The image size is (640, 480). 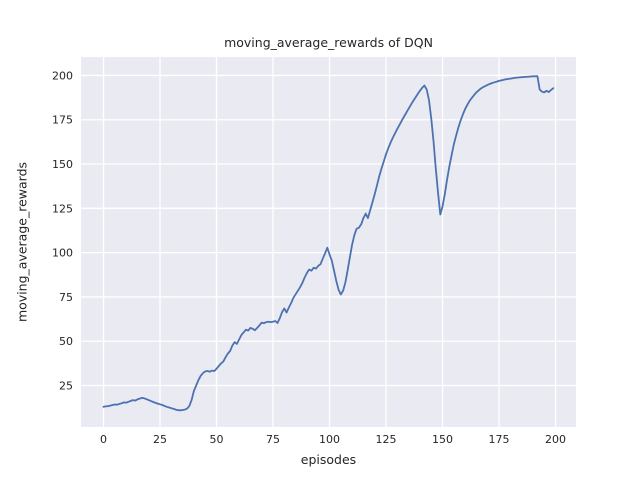 I want to click on x-tick-label: 150, so click(x=442, y=439).